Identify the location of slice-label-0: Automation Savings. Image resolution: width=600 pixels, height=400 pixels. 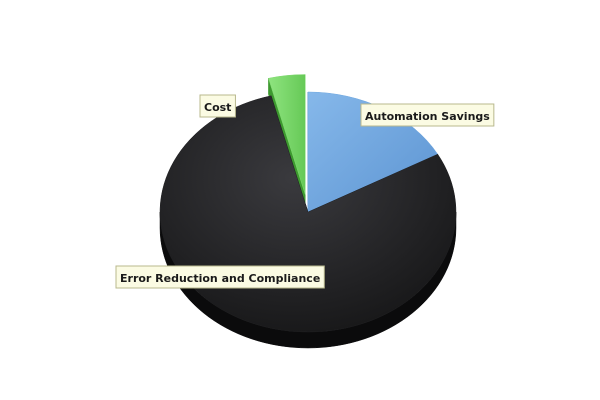
(427, 115).